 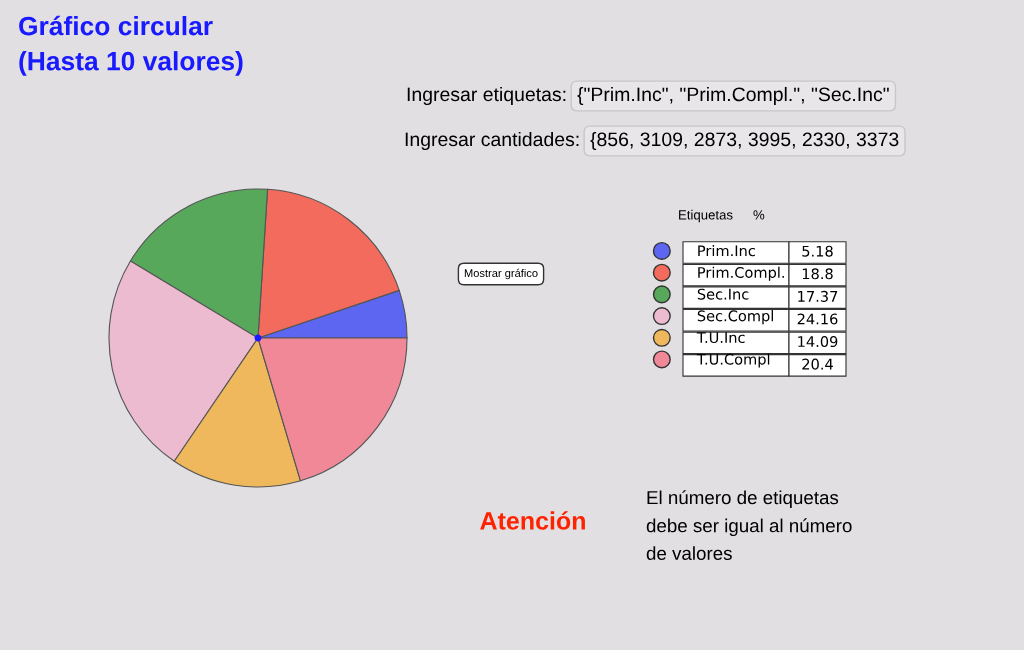 I want to click on legend-label: Prim.Inc, so click(x=726, y=251).